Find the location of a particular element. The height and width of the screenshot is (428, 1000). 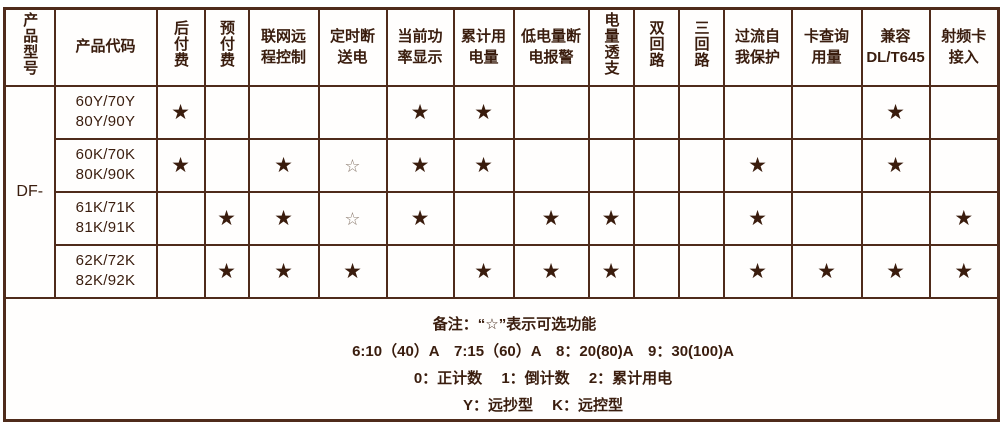

col-header-dual-circuit-label: 双回路 is located at coordinates (656, 44).